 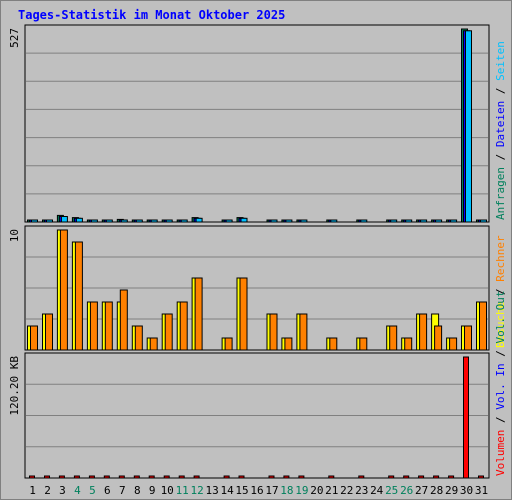 I want to click on x-tick-label: 17, so click(x=271, y=490).